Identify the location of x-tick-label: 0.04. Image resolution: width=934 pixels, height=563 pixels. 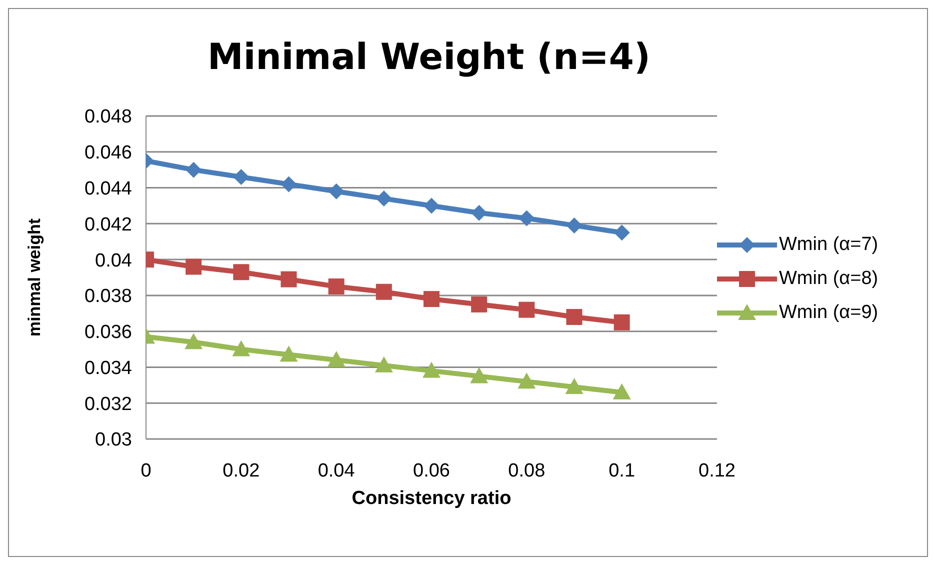
(337, 471).